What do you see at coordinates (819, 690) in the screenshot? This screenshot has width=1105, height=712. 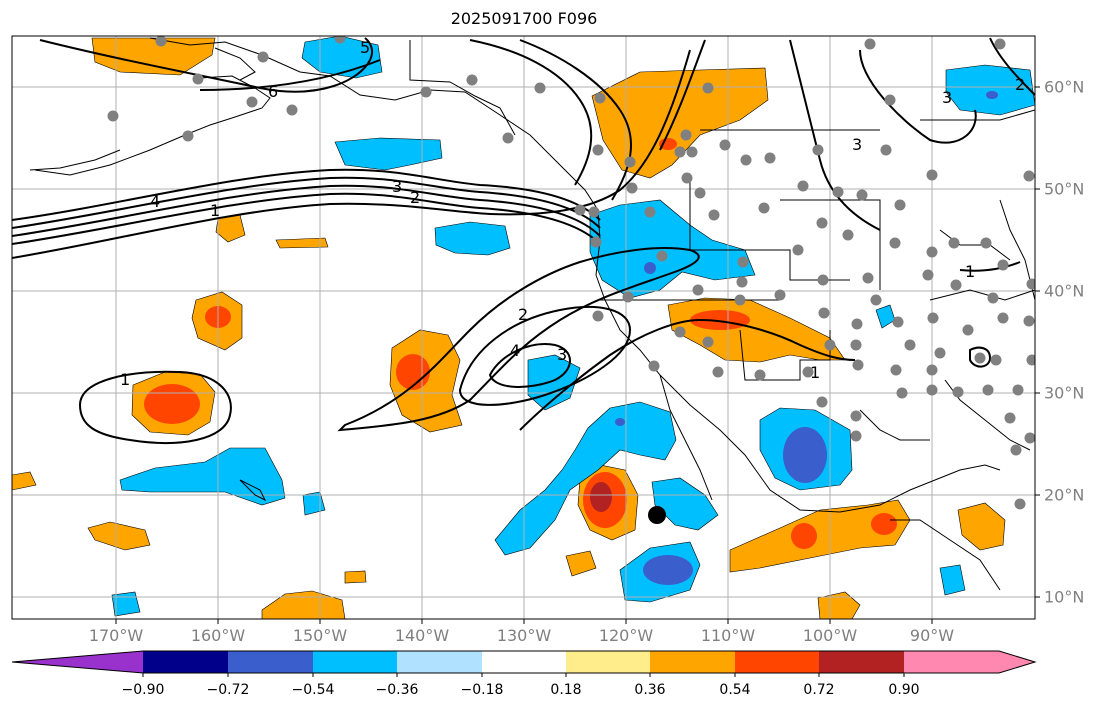 I see `colorbar-tick-label: 0.72` at bounding box center [819, 690].